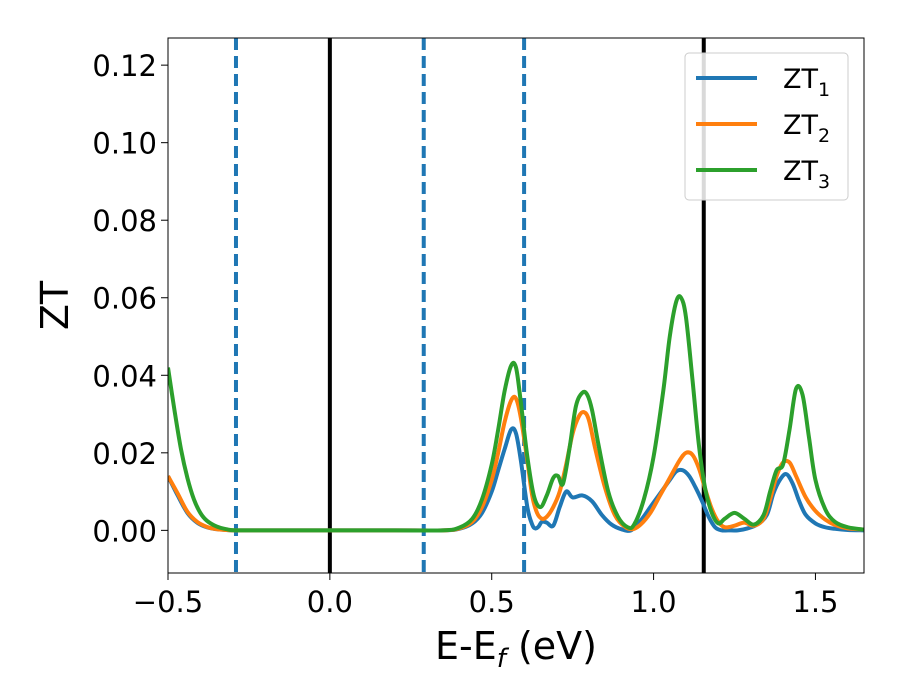 The image size is (900, 700). I want to click on y-axis-label: ZT, so click(55, 305).